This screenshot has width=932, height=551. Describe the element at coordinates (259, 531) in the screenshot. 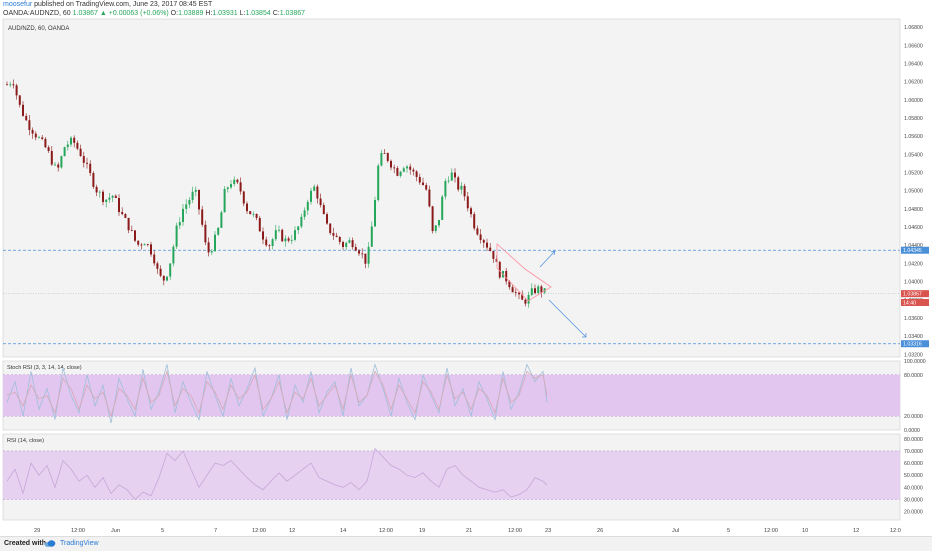

I see `time-axis-tick: 12:00` at that location.